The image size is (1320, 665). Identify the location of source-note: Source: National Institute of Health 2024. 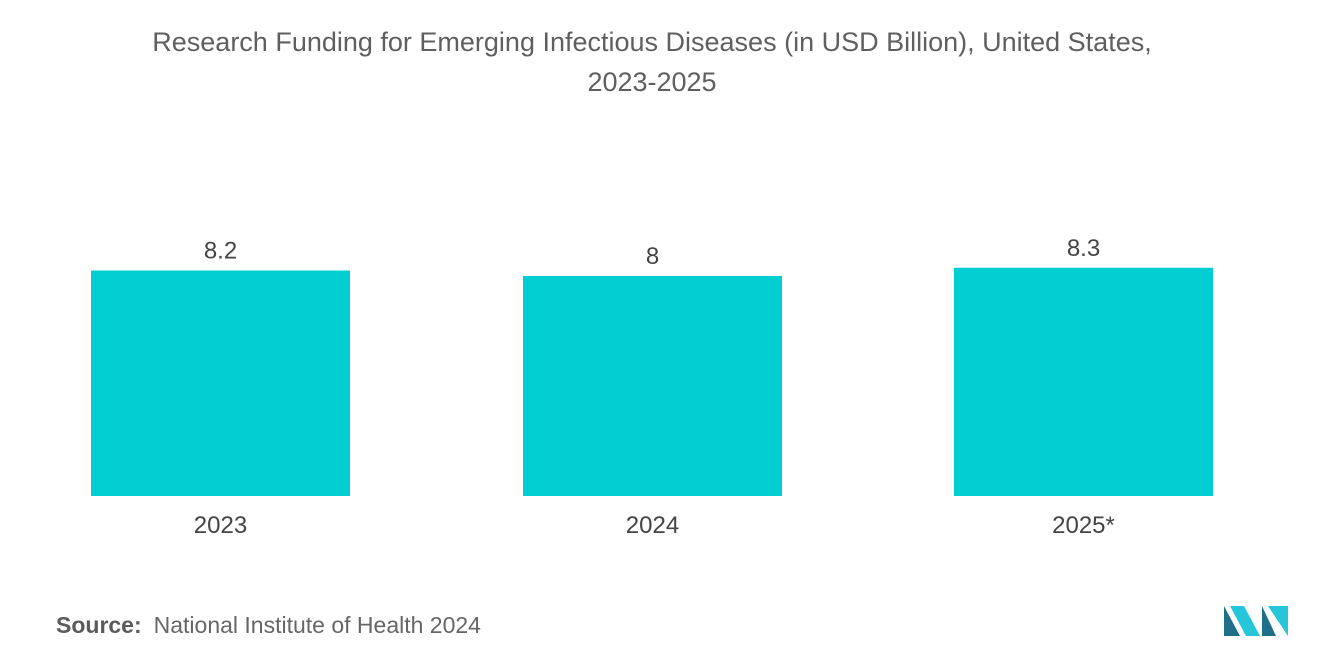
(268, 625).